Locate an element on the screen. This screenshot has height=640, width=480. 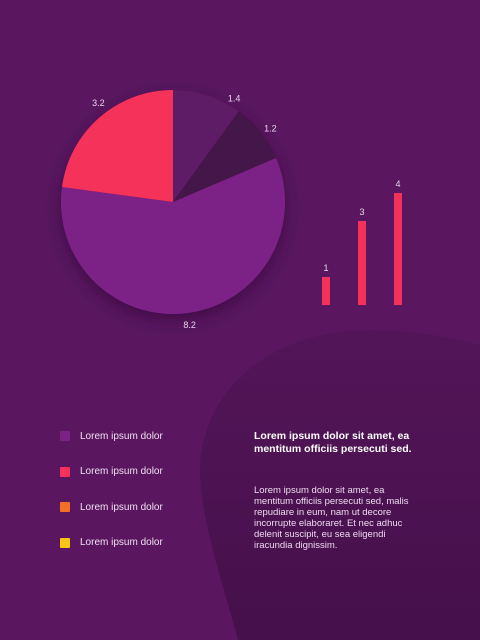
bar-label: 1 is located at coordinates (325, 268).